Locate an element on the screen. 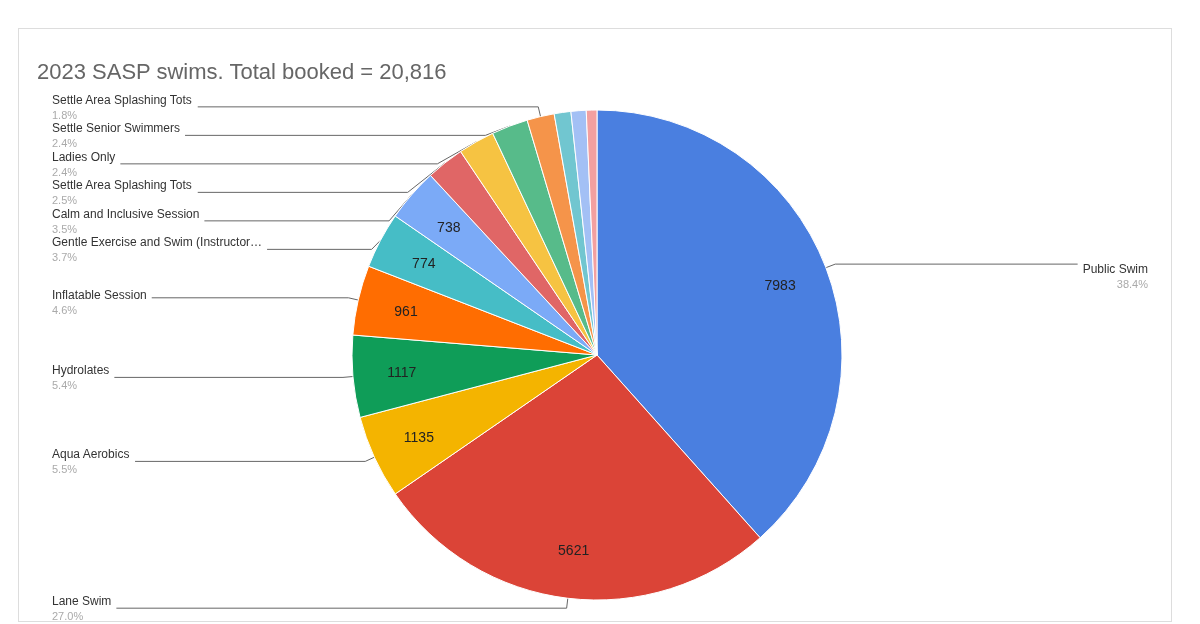  data-label: 38.4% is located at coordinates (1132, 283).